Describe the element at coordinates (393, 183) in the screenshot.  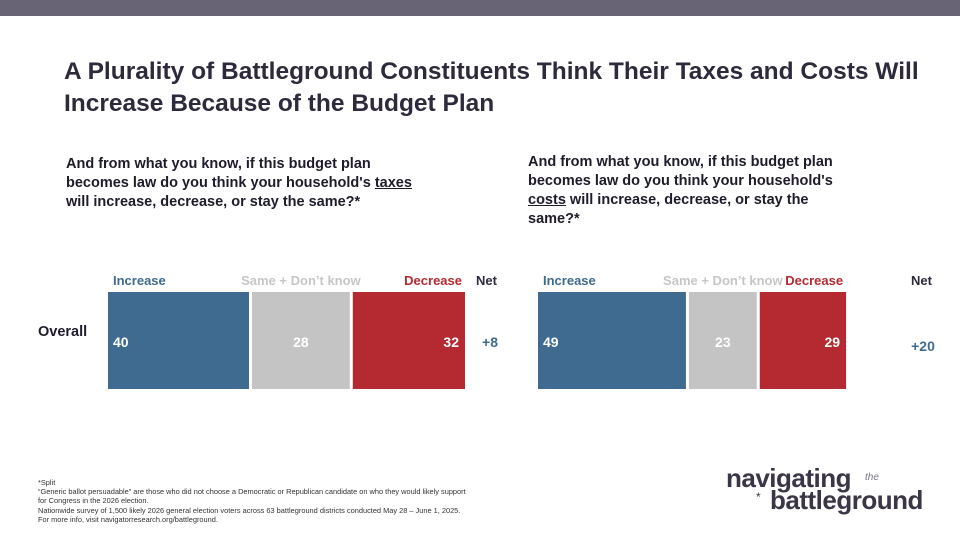
I see `question-taxes-emphasis: taxes` at that location.